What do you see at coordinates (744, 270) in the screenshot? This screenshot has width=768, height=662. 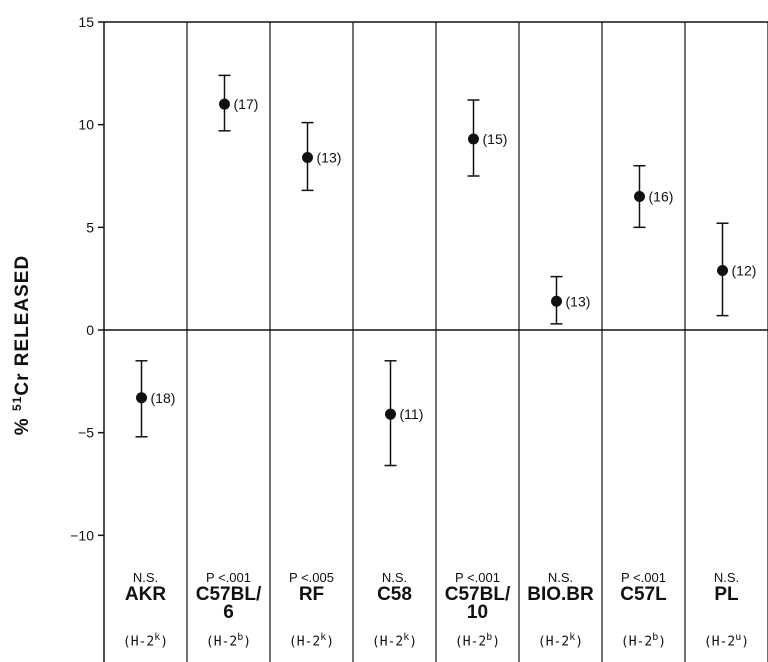 I see `n-label: (12)` at bounding box center [744, 270].